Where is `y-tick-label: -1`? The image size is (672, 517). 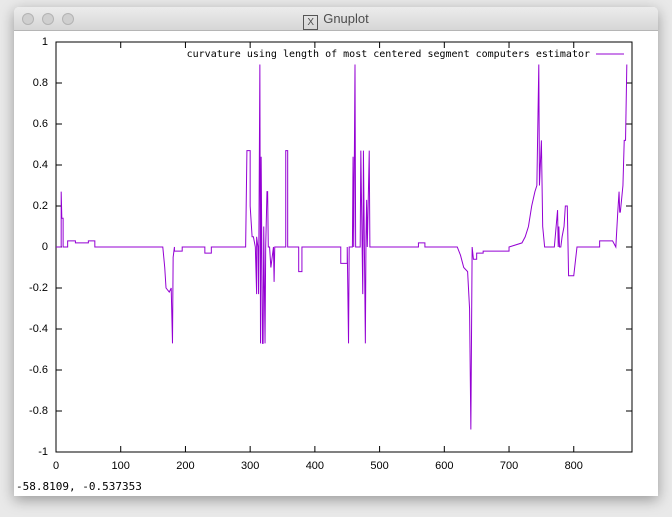 y-tick-label: -1 is located at coordinates (43, 452).